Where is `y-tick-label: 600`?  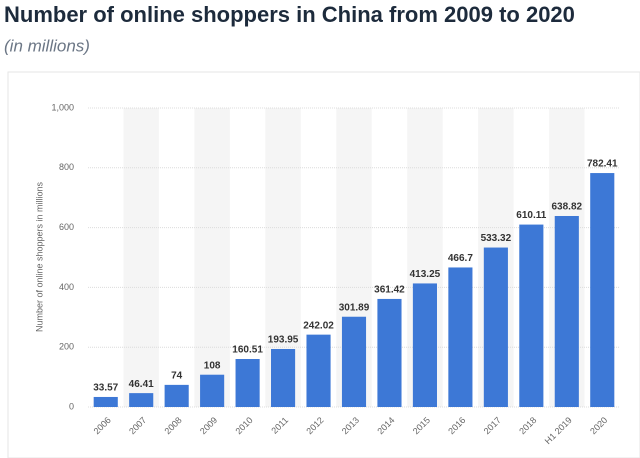
y-tick-label: 600 is located at coordinates (66, 227).